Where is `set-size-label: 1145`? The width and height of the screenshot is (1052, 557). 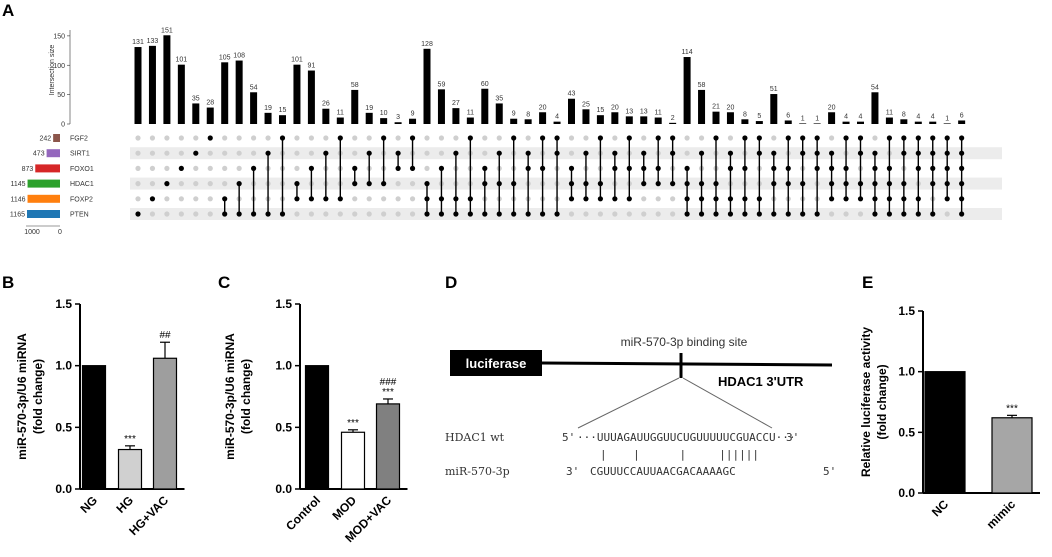 set-size-label: 1145 is located at coordinates (17, 184).